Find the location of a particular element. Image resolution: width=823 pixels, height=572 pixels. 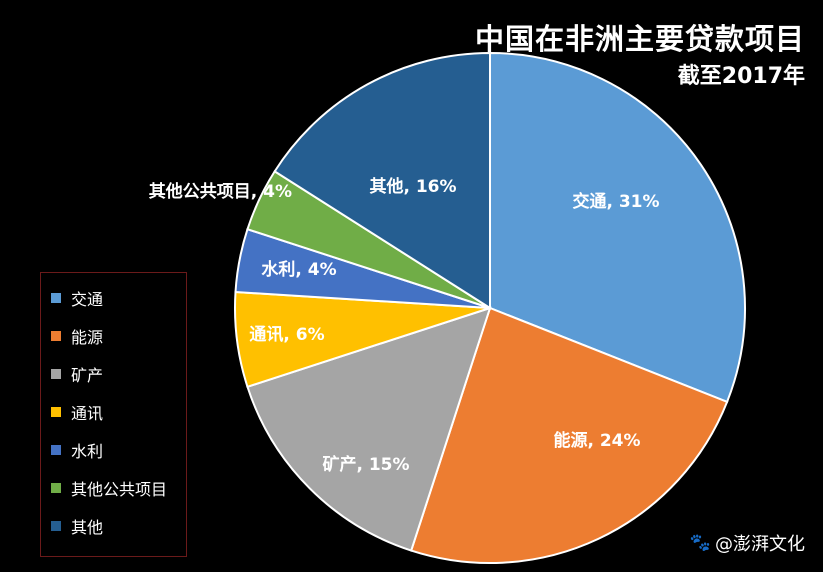

legend-item-public: 其他公共项目 is located at coordinates (109, 488).